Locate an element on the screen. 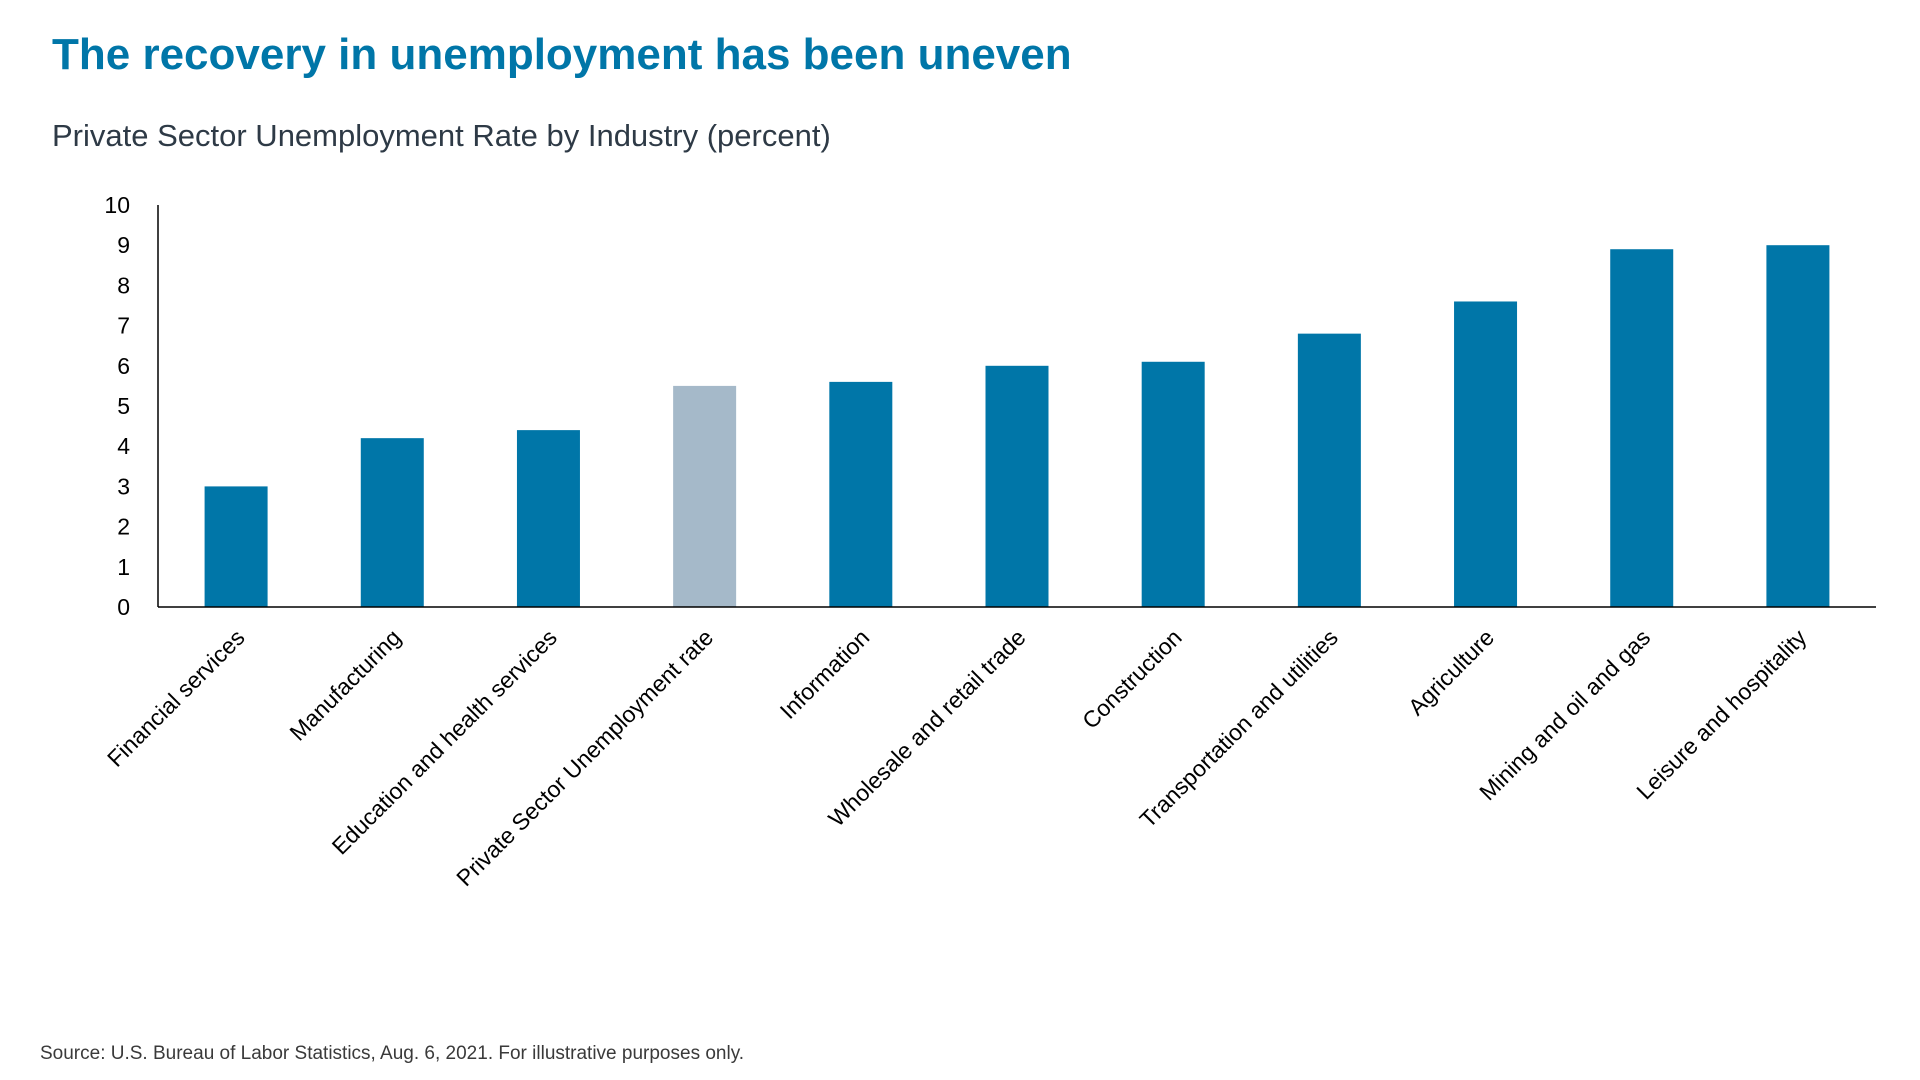 This screenshot has width=1920, height=1080. y-tick-label: 0 is located at coordinates (123, 607).